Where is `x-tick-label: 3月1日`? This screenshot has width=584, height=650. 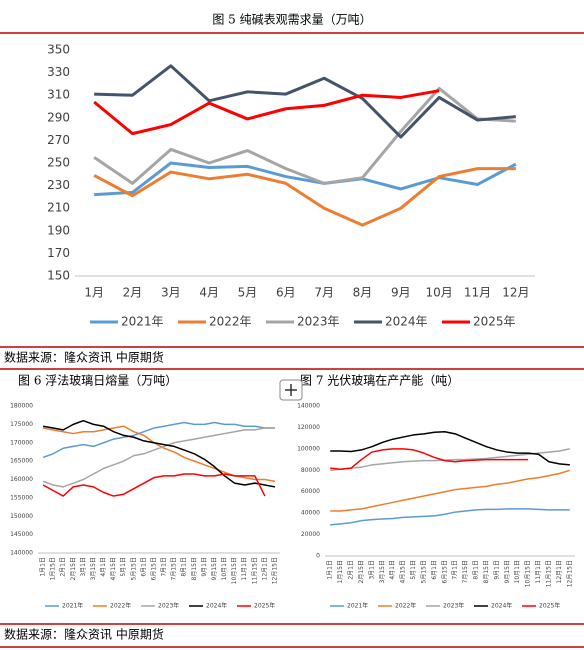 x-tick-label: 3月1日 is located at coordinates (83, 567).